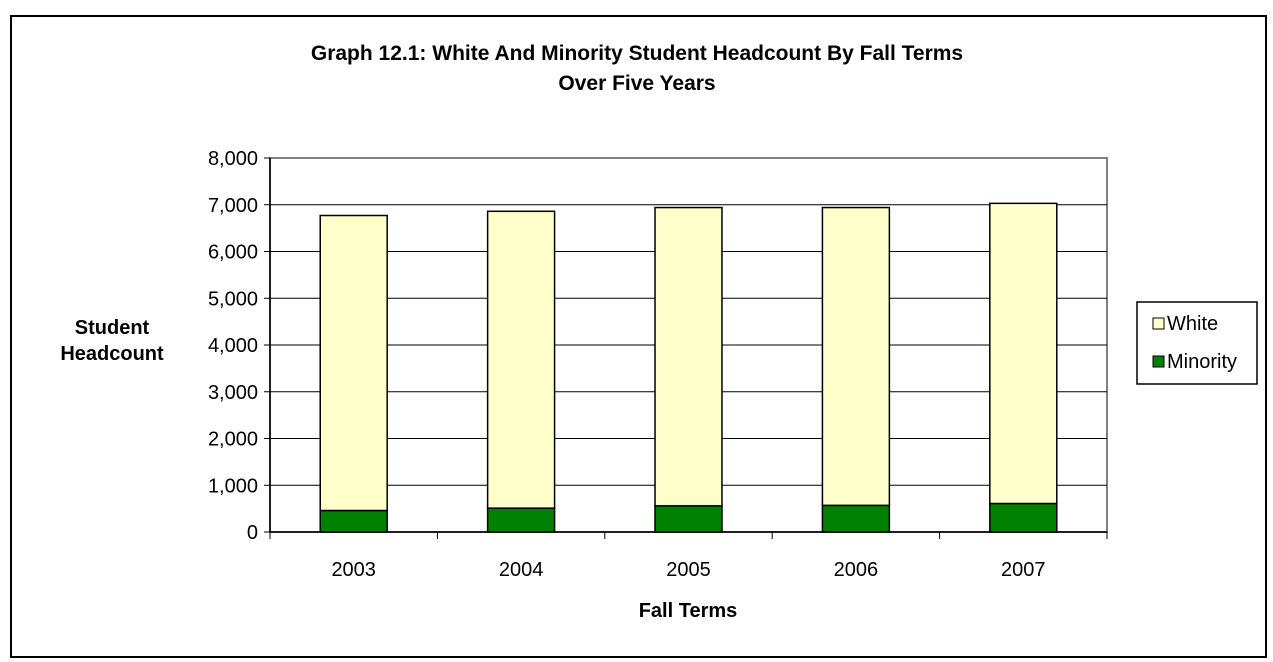 The image size is (1273, 662). Describe the element at coordinates (1158, 323) in the screenshot. I see `legend-swatch-white` at that location.